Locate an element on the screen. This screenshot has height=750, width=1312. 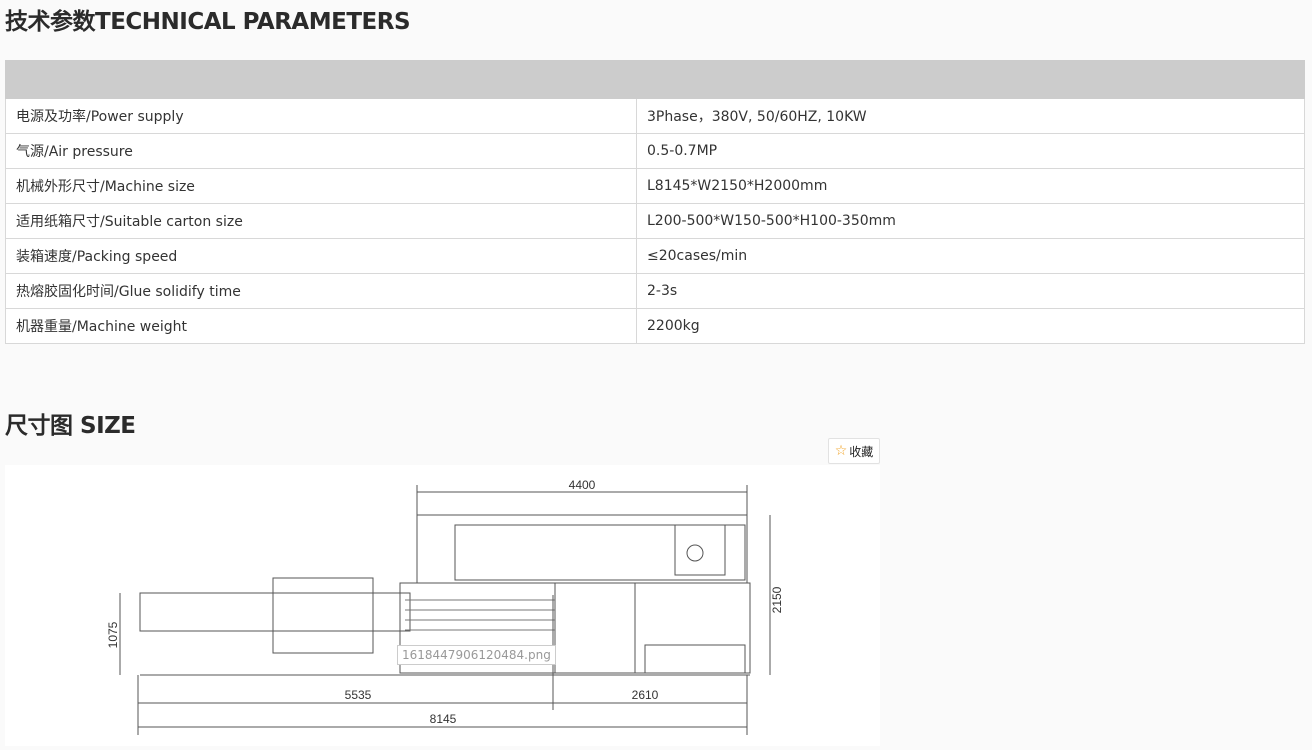
favorite-label: 收藏 is located at coordinates (861, 451).